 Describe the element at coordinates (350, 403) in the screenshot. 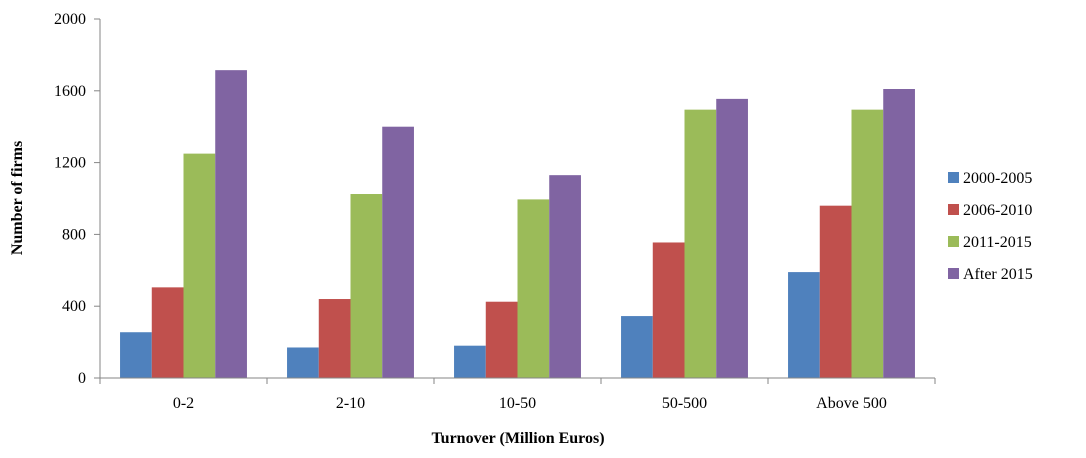

I see `x-tick-label: 2-10` at that location.